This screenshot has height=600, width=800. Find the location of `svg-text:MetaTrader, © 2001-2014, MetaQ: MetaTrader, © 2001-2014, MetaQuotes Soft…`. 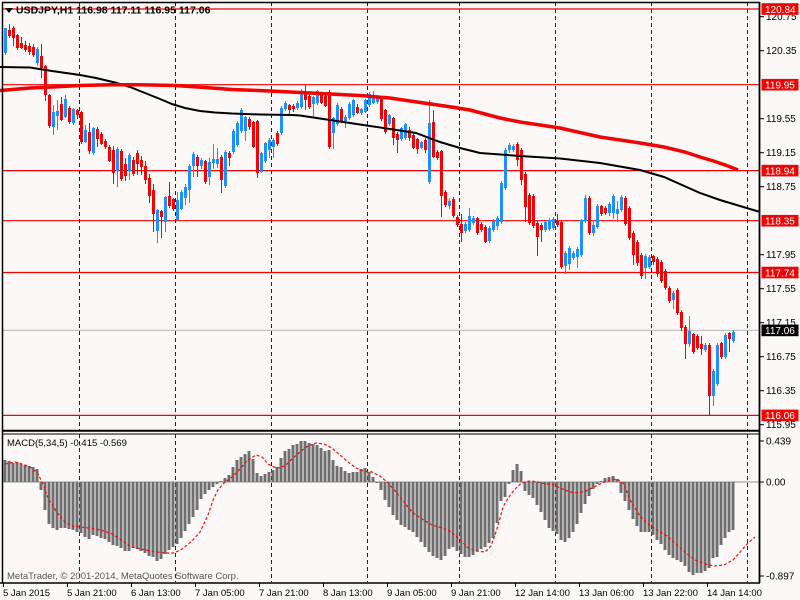

svg-text:MetaTrader, © 2001-2014, MetaQ: MetaTrader, © 2001-2014, MetaQuotes Soft… is located at coordinates (123, 576).